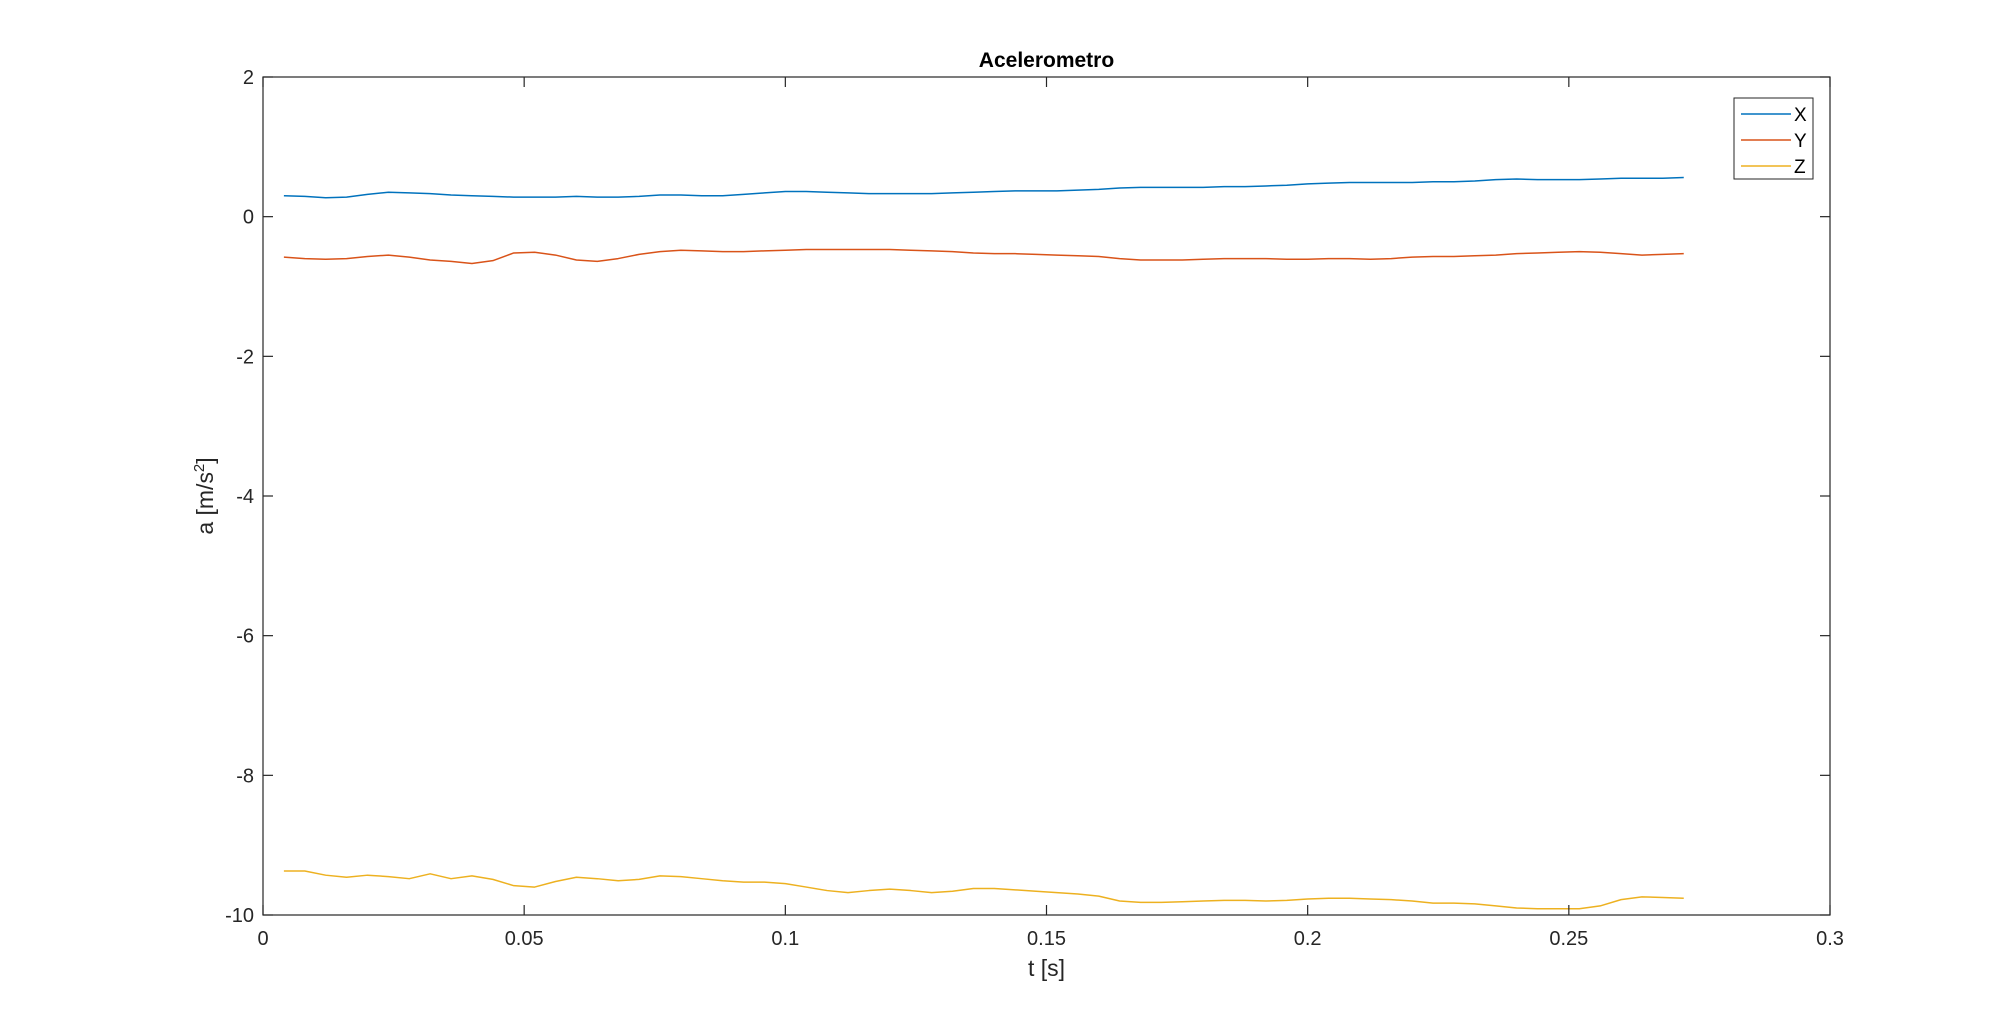 The height and width of the screenshot is (1021, 2000). What do you see at coordinates (1568, 939) in the screenshot?
I see `x-tick-label: 0.25` at bounding box center [1568, 939].